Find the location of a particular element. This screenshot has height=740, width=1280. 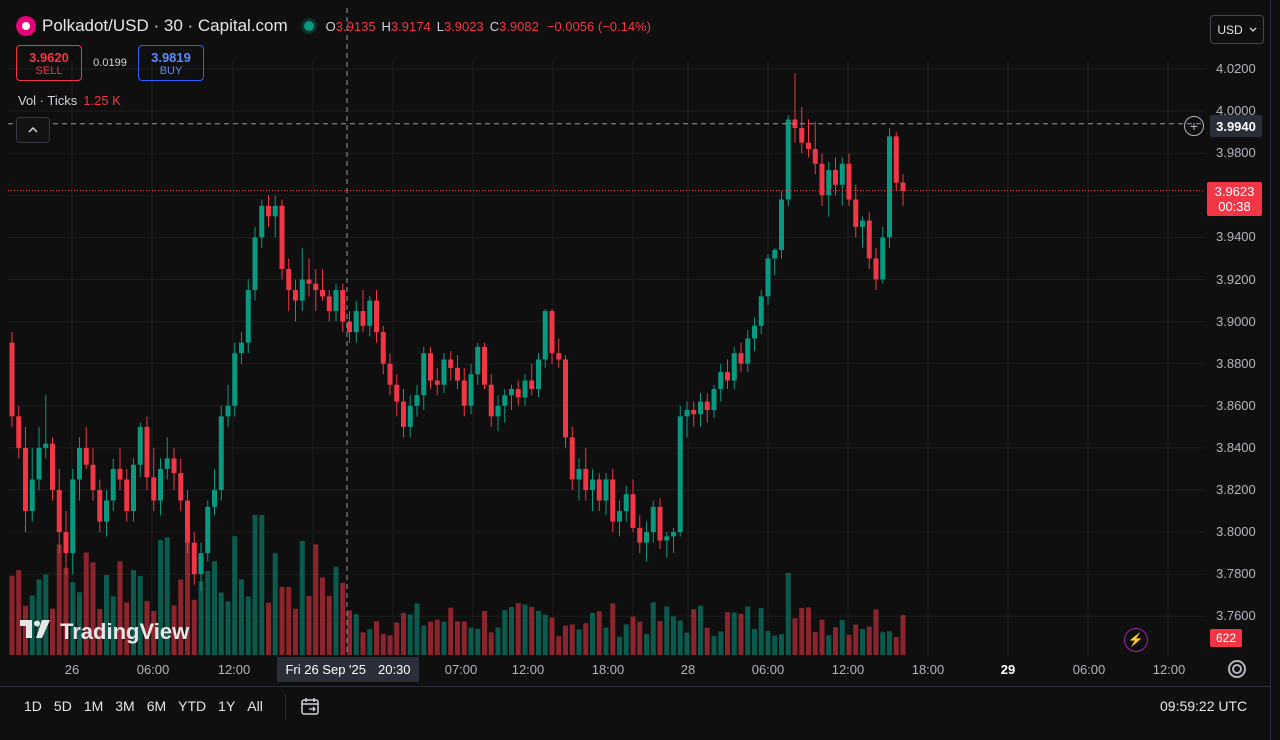

collapse-legend-button is located at coordinates (33, 130).